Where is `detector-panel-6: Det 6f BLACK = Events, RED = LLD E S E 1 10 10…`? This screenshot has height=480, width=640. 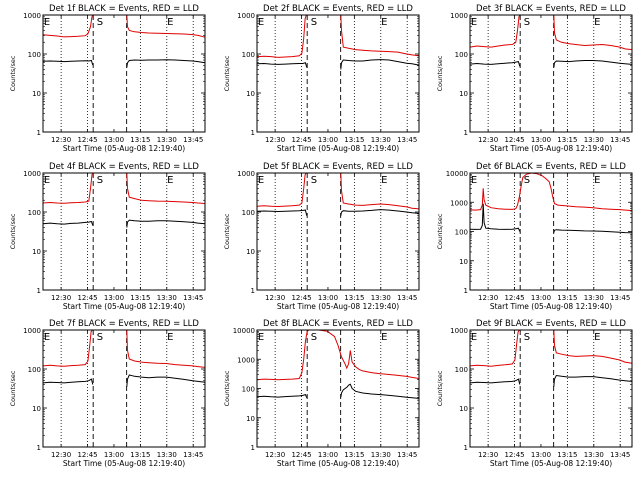
detector-panel-6: Det 6f BLACK = Events, RED = LLD E S E 1 10 10… is located at coordinates (534, 236).